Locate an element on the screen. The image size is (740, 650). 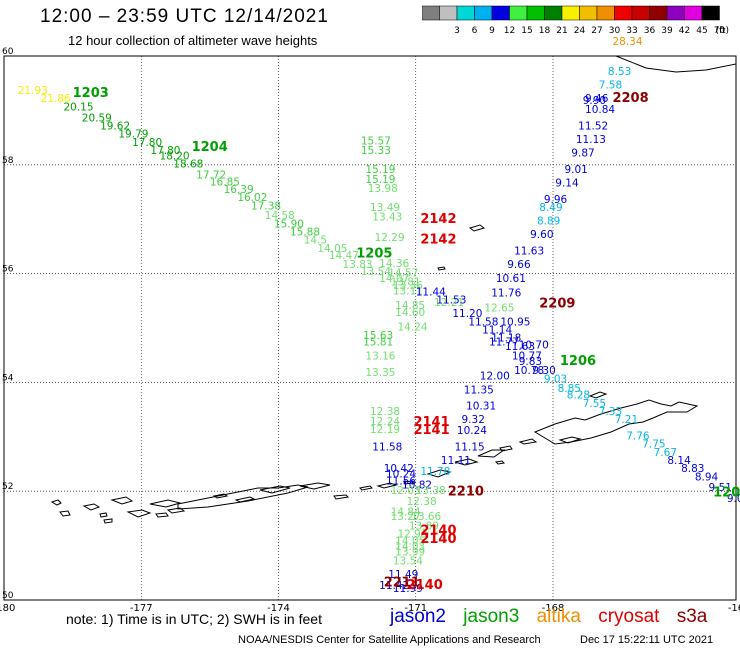
wave-height-label: 14.03 is located at coordinates (410, 547).